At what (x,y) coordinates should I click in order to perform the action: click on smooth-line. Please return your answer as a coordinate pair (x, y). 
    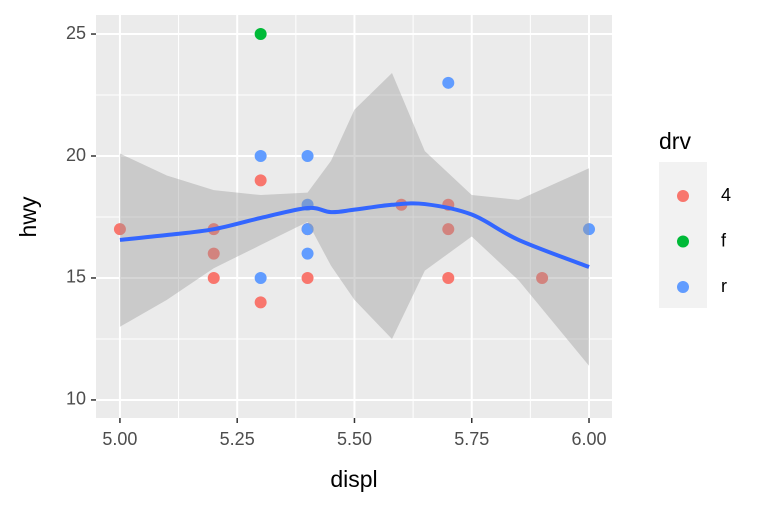
    Looking at the image, I should click on (354, 235).